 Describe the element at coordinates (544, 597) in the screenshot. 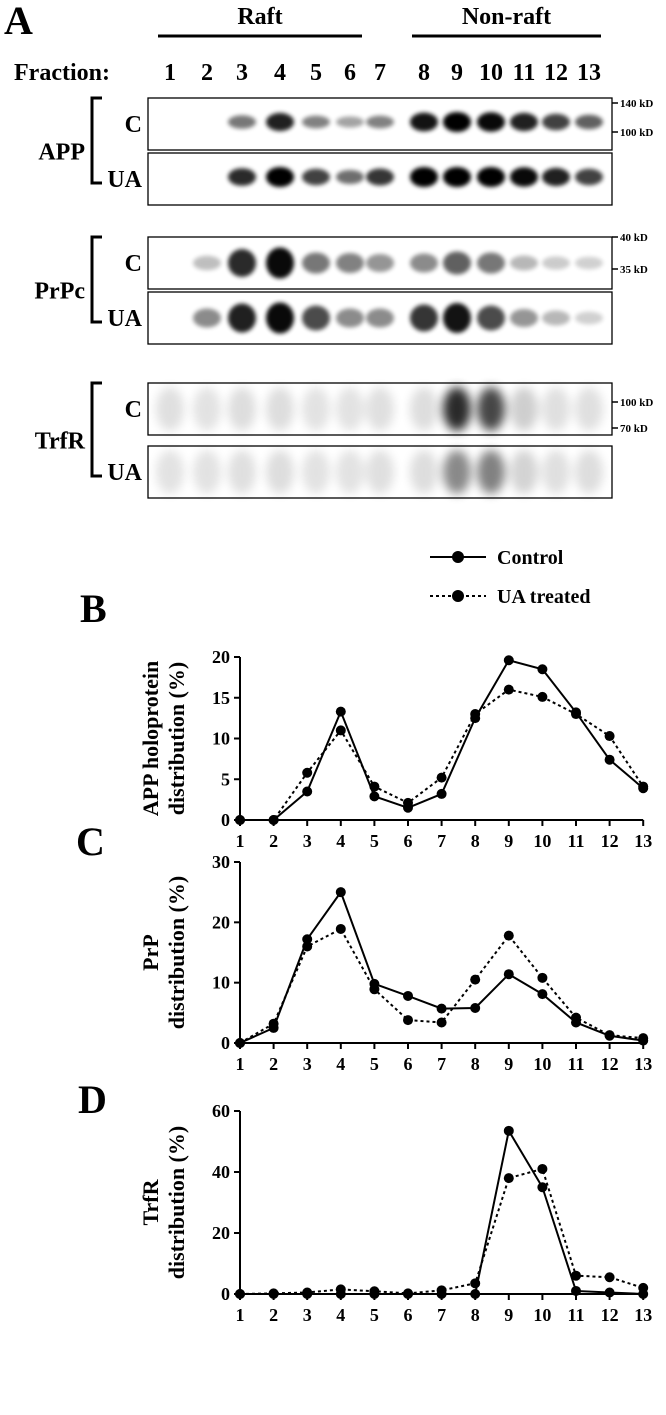

I see `legend-ua-label: UA treated` at that location.